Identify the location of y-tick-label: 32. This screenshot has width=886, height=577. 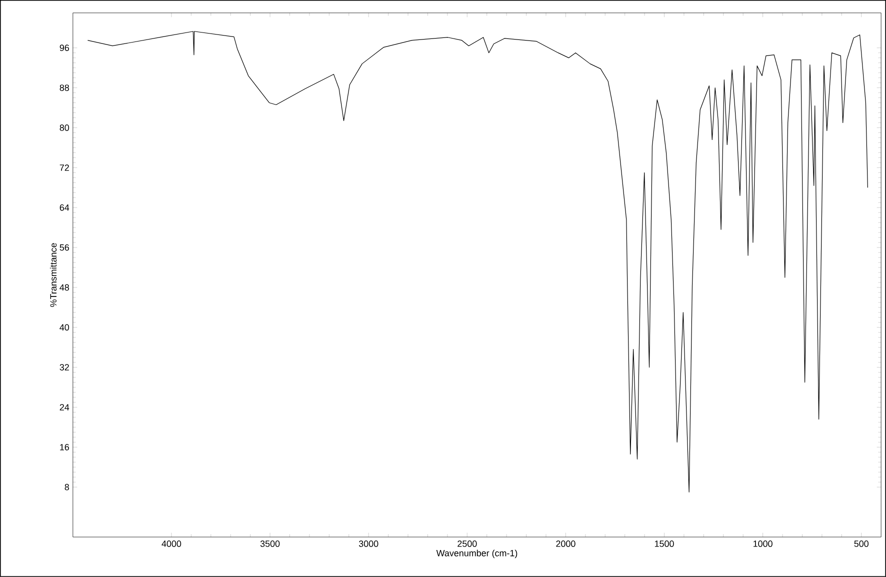
(64, 367).